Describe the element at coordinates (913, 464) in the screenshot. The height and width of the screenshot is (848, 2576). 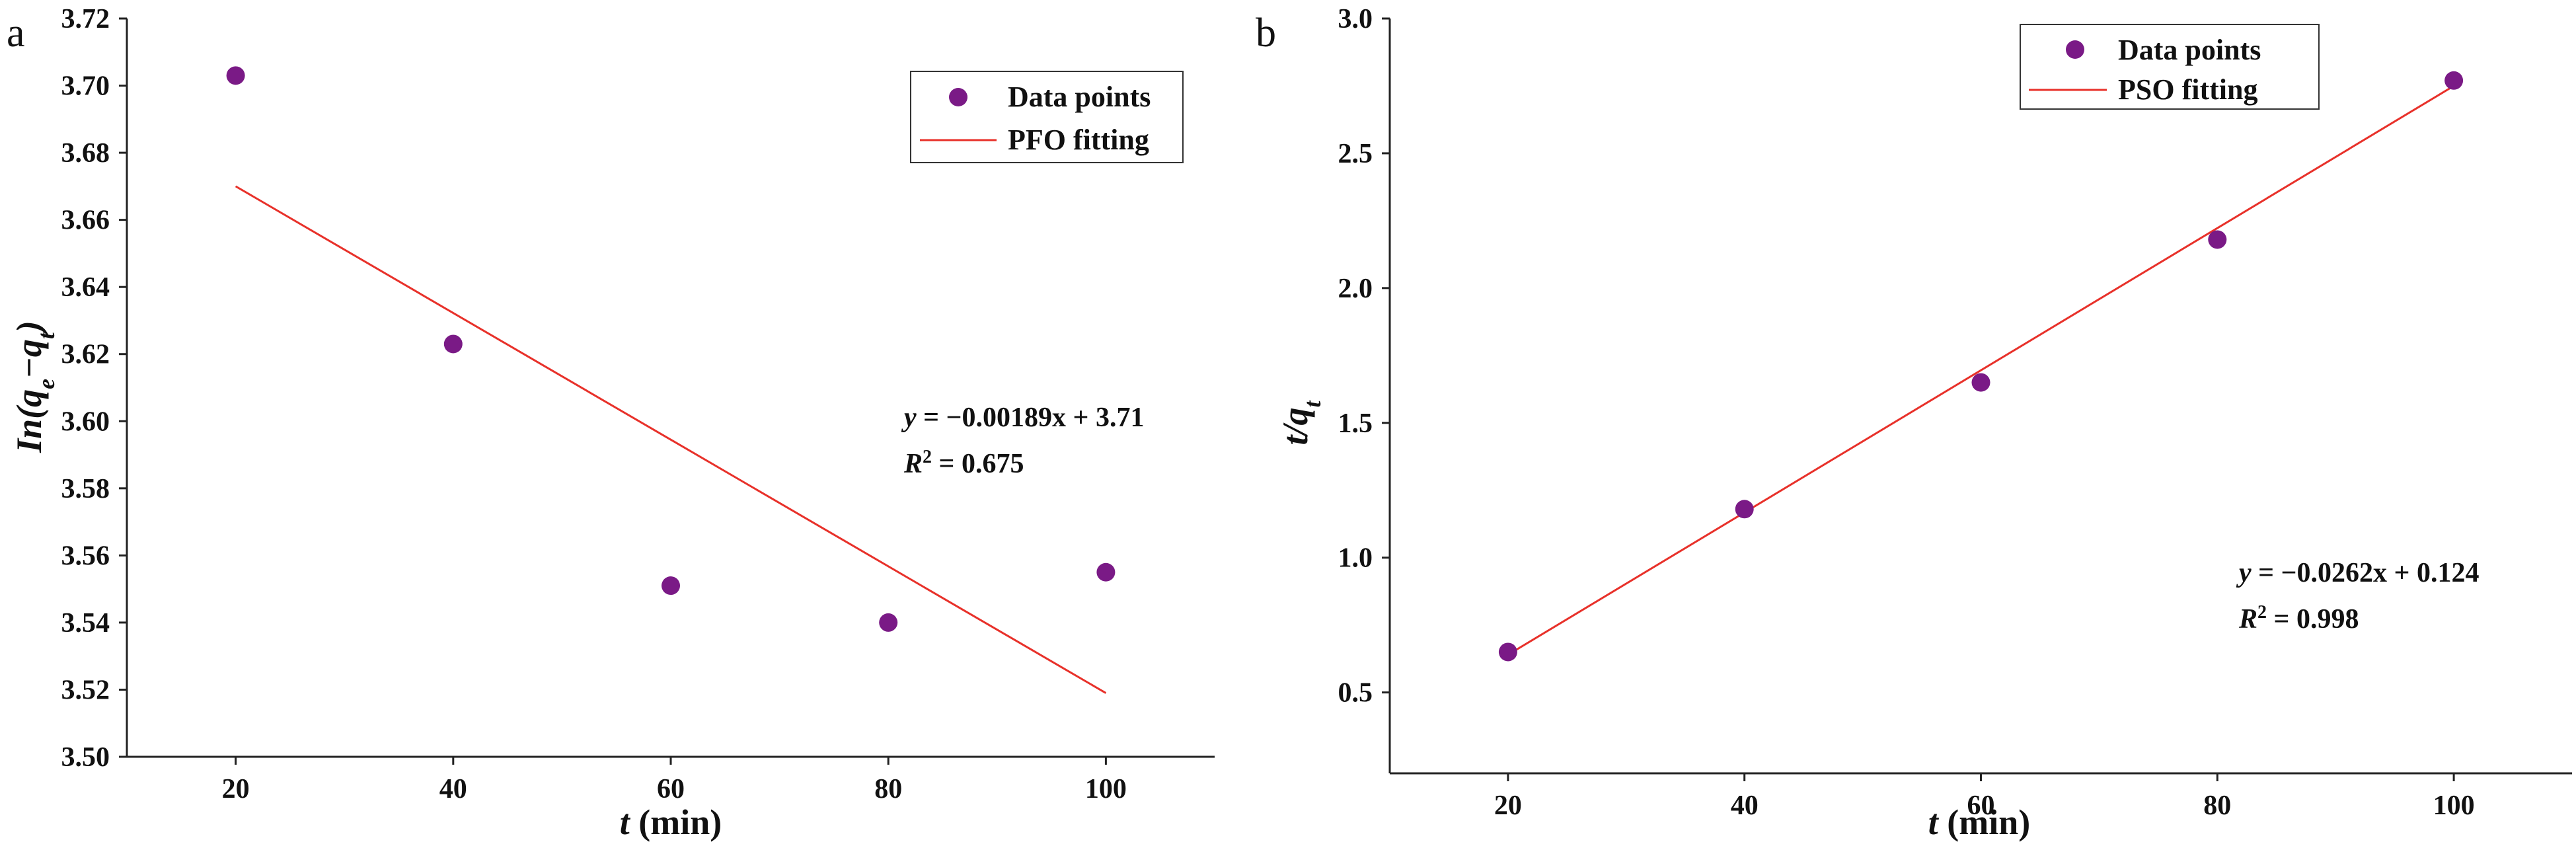
I see `panel-a-eq-r: R` at that location.